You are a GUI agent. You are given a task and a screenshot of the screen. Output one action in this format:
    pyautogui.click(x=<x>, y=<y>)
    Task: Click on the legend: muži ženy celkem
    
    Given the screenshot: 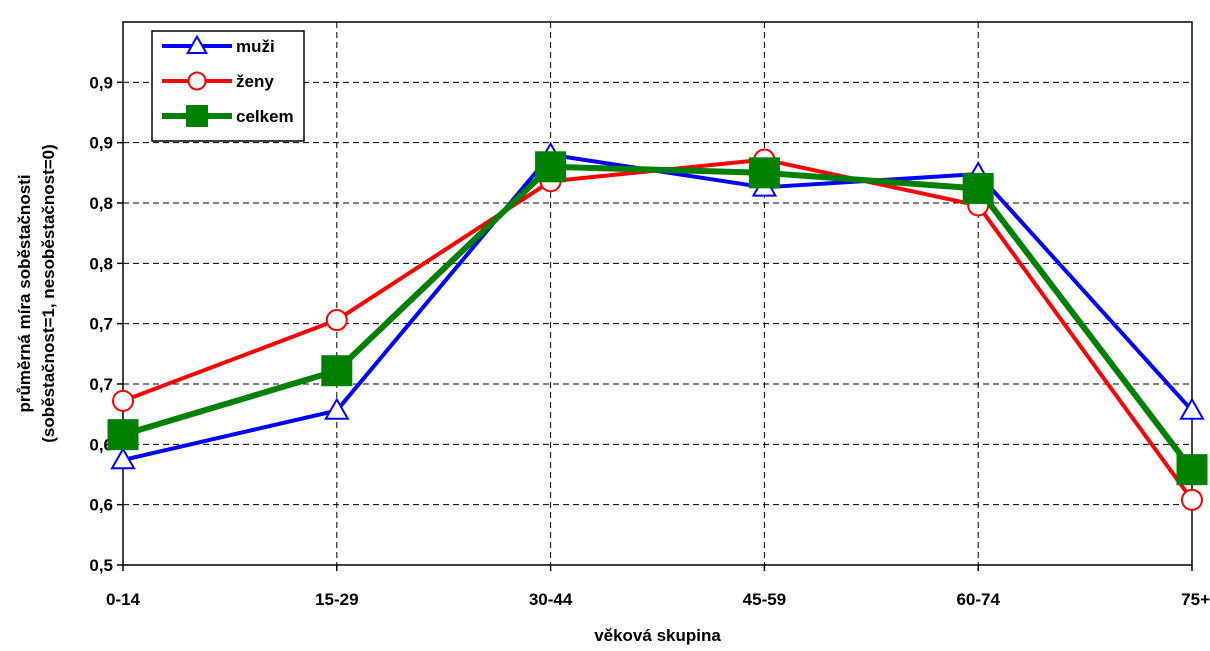 What is the action you would take?
    pyautogui.click(x=228, y=86)
    